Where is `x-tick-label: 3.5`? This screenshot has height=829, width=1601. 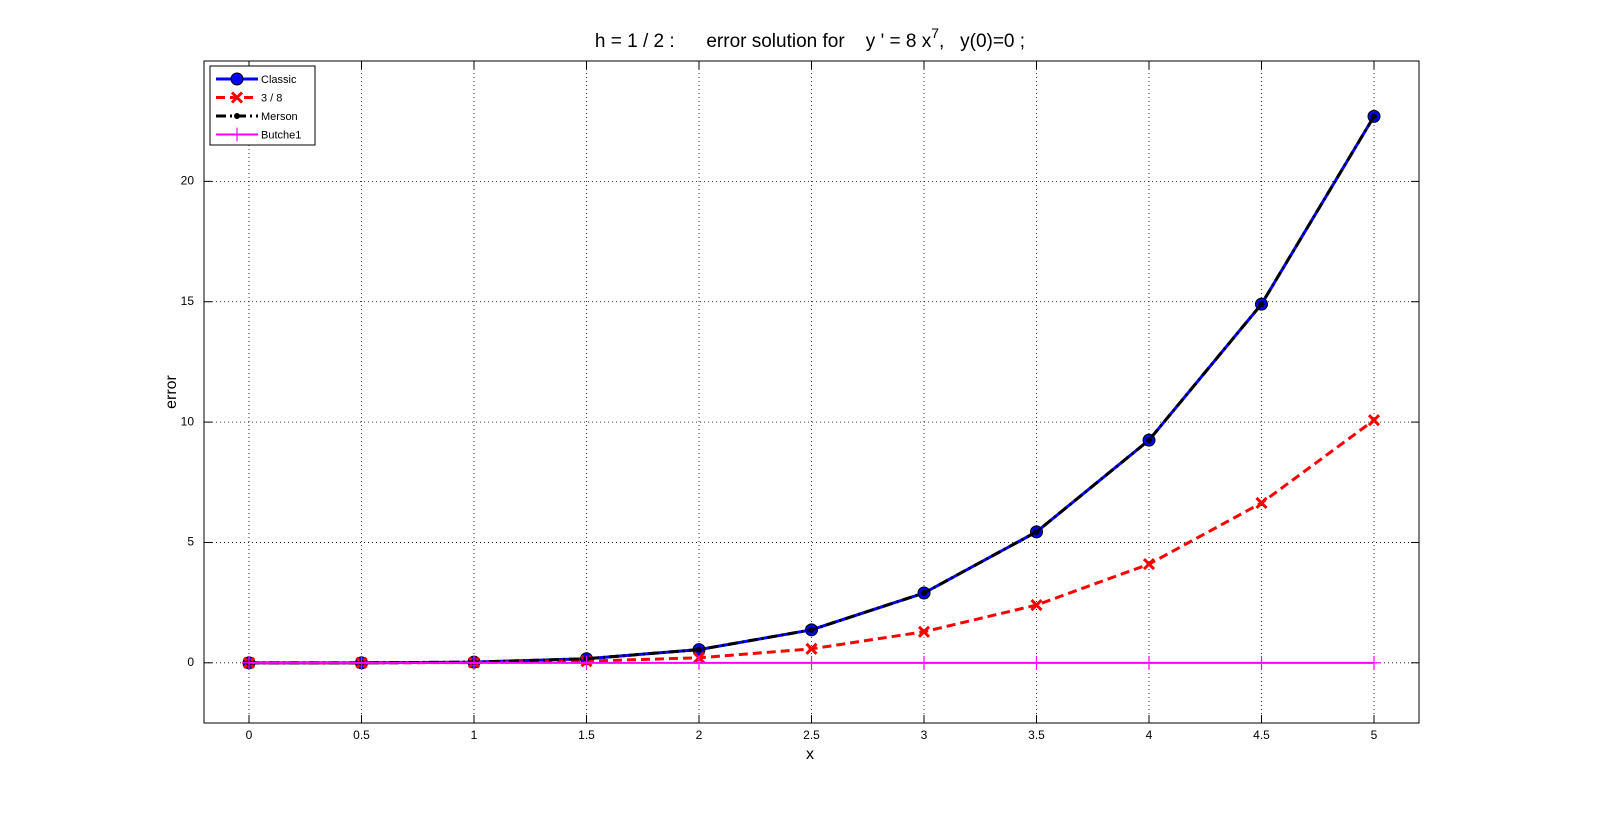 x-tick-label: 3.5 is located at coordinates (1036, 735).